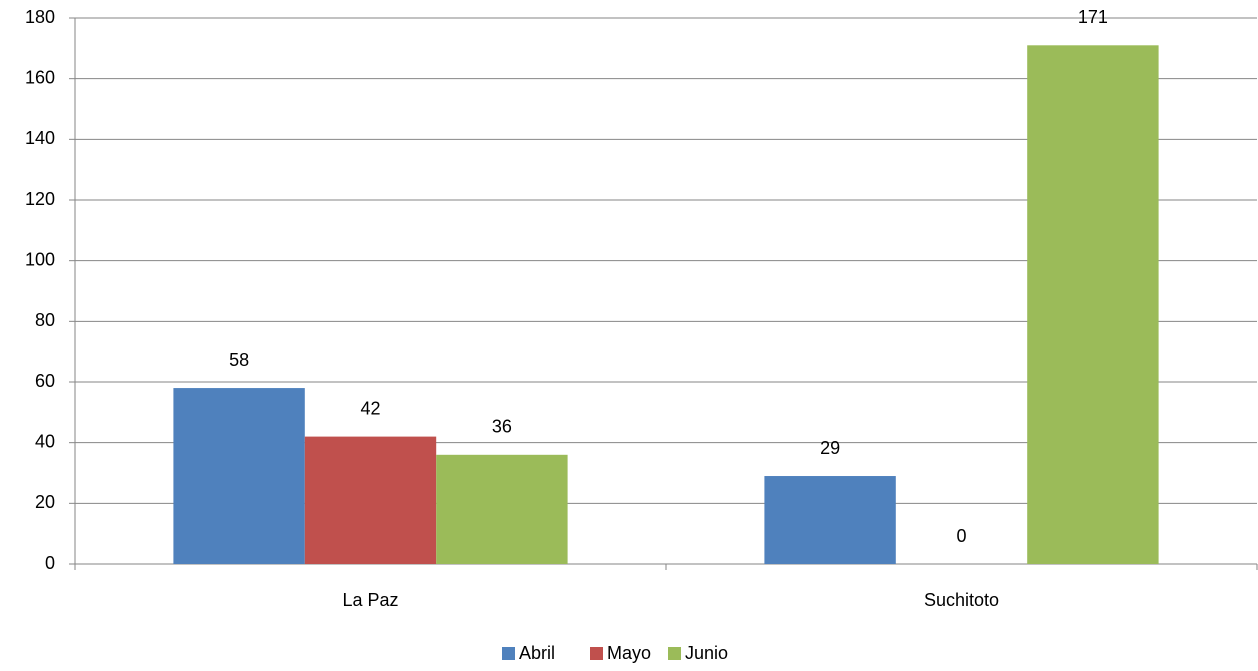  What do you see at coordinates (40, 77) in the screenshot?
I see `y-tick-label: 160` at bounding box center [40, 77].